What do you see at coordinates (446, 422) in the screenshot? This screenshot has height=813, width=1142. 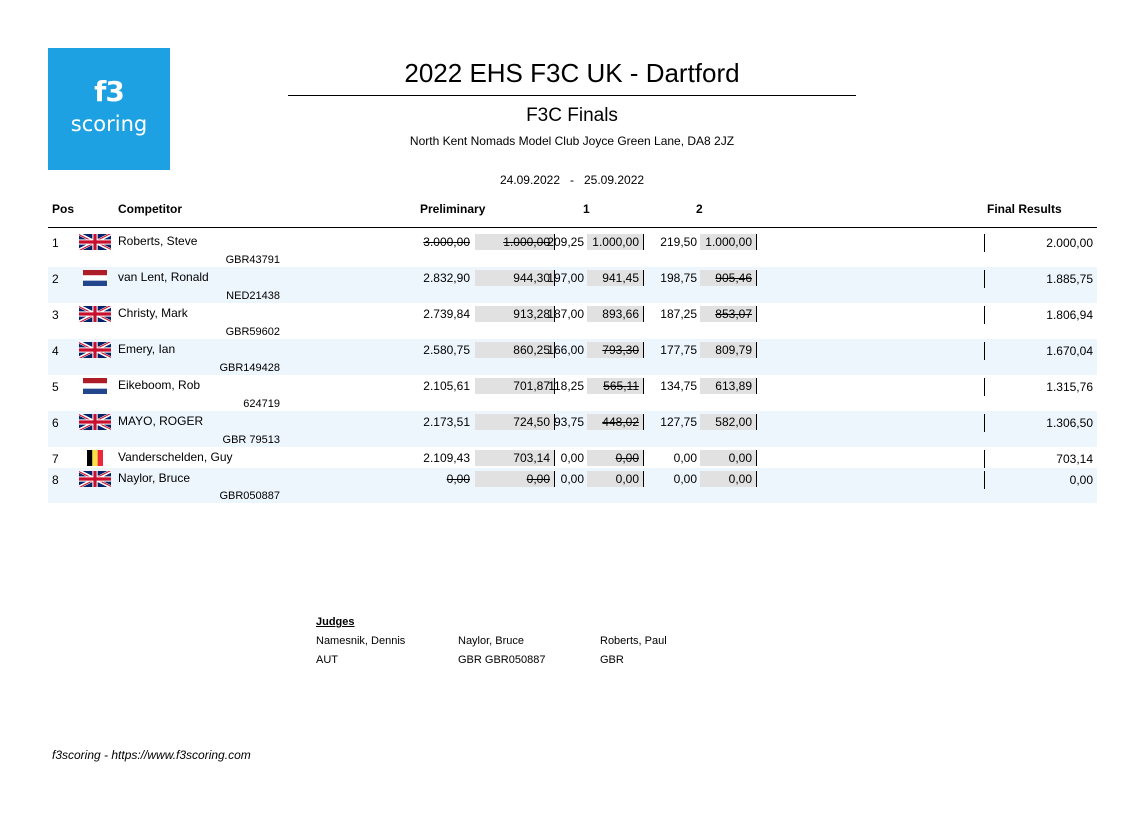 I see `score-value: 2.173,51` at bounding box center [446, 422].